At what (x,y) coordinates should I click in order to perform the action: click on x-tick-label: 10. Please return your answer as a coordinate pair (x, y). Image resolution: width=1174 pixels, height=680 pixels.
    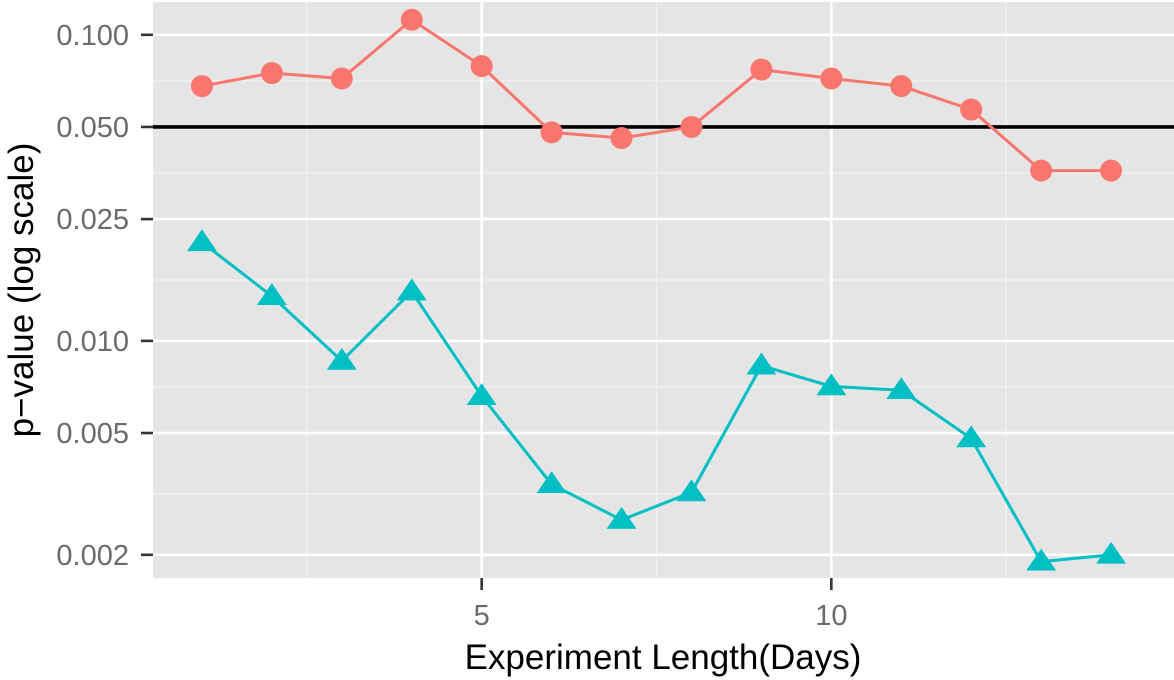
    Looking at the image, I should click on (831, 616).